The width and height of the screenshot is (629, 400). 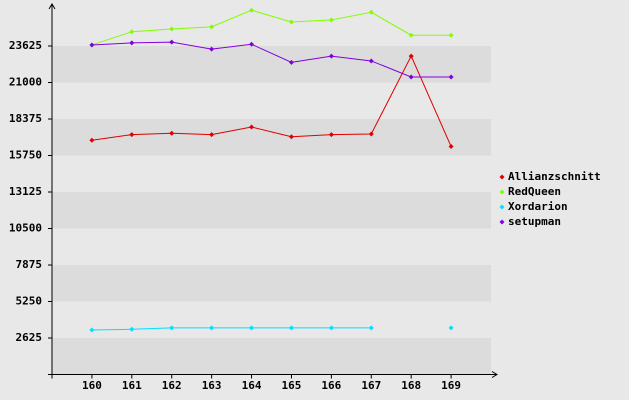 I want to click on y-tick-label: 21000, so click(x=25, y=82).